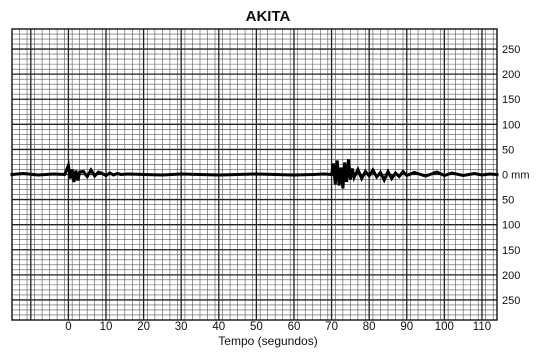 This screenshot has height=356, width=536. What do you see at coordinates (369, 327) in the screenshot?
I see `x-tick-label: 80` at bounding box center [369, 327].